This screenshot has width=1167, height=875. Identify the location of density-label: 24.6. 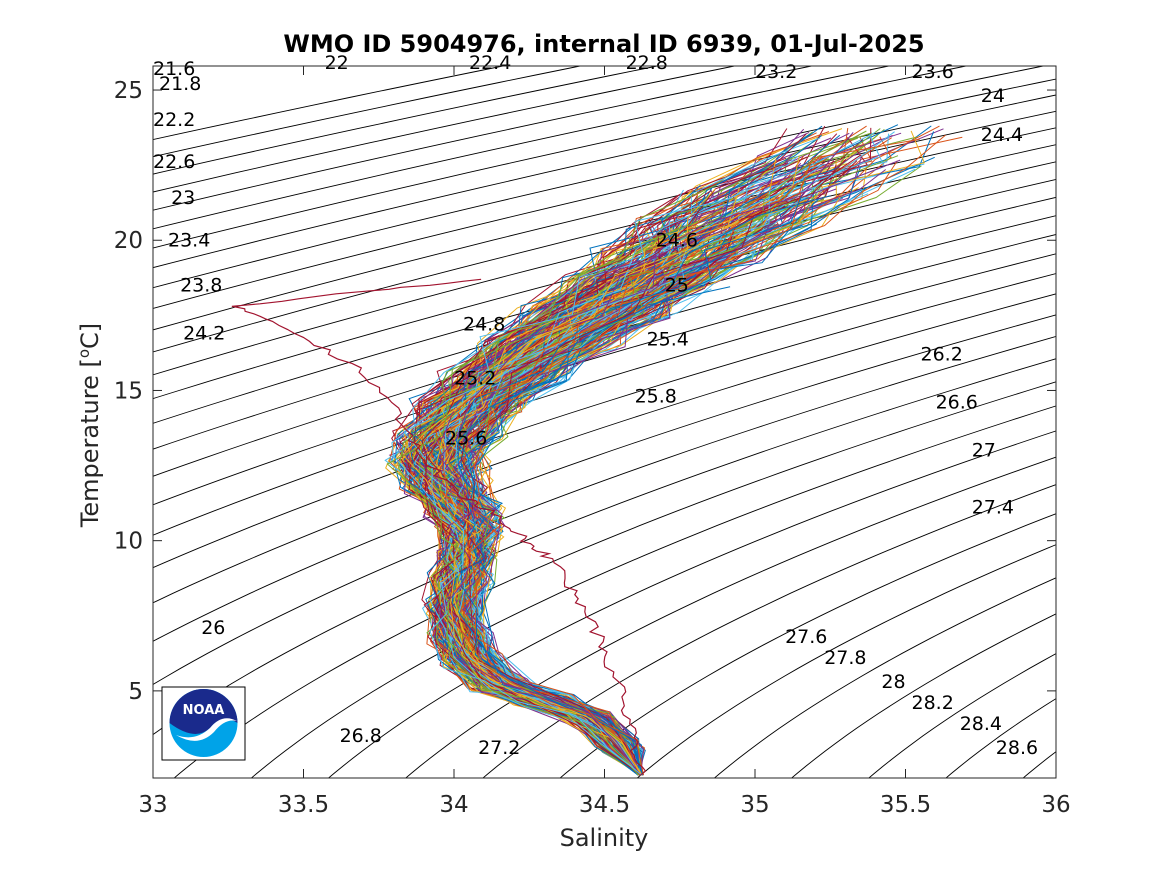
(677, 240).